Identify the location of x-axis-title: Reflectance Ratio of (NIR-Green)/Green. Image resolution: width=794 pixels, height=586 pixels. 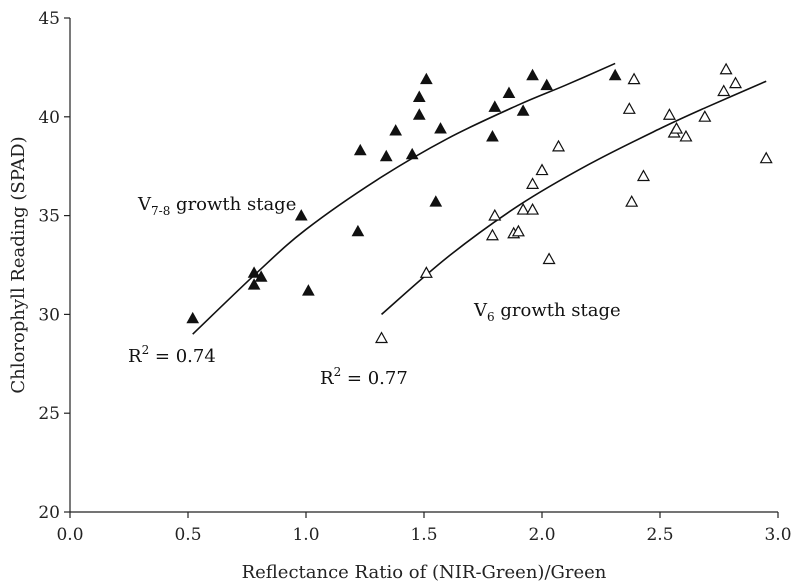
(424, 572).